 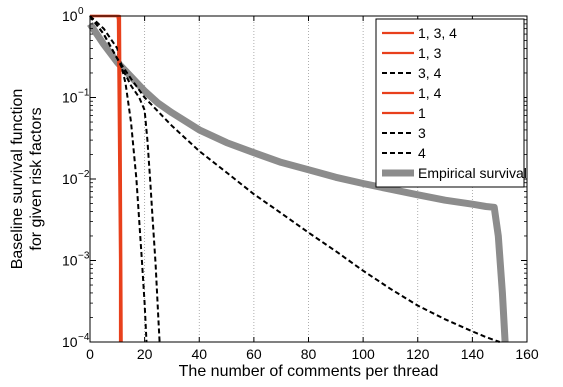 I want to click on legend-label: 3, so click(x=422, y=133).